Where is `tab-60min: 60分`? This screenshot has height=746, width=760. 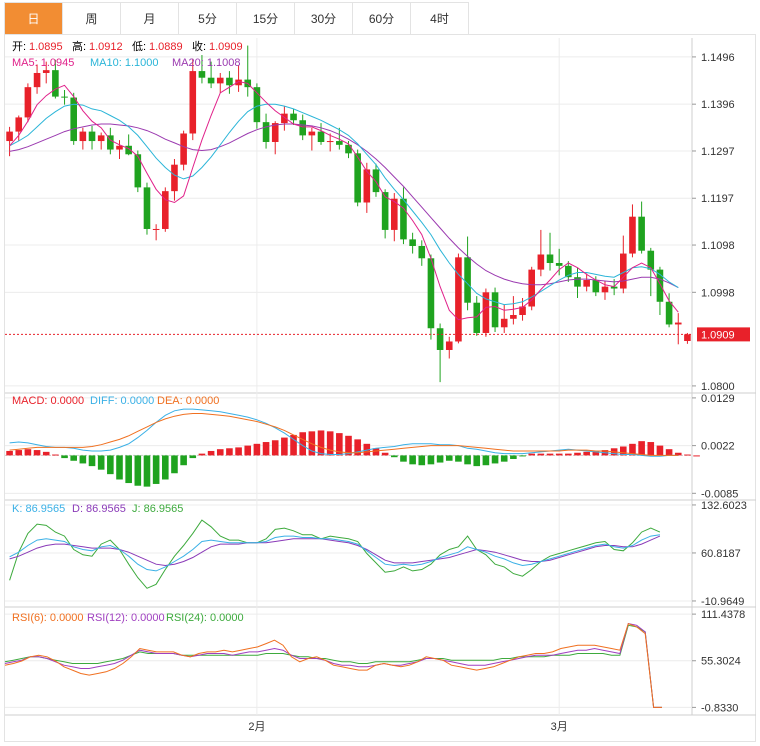
tab-60min: 60分 is located at coordinates (382, 19).